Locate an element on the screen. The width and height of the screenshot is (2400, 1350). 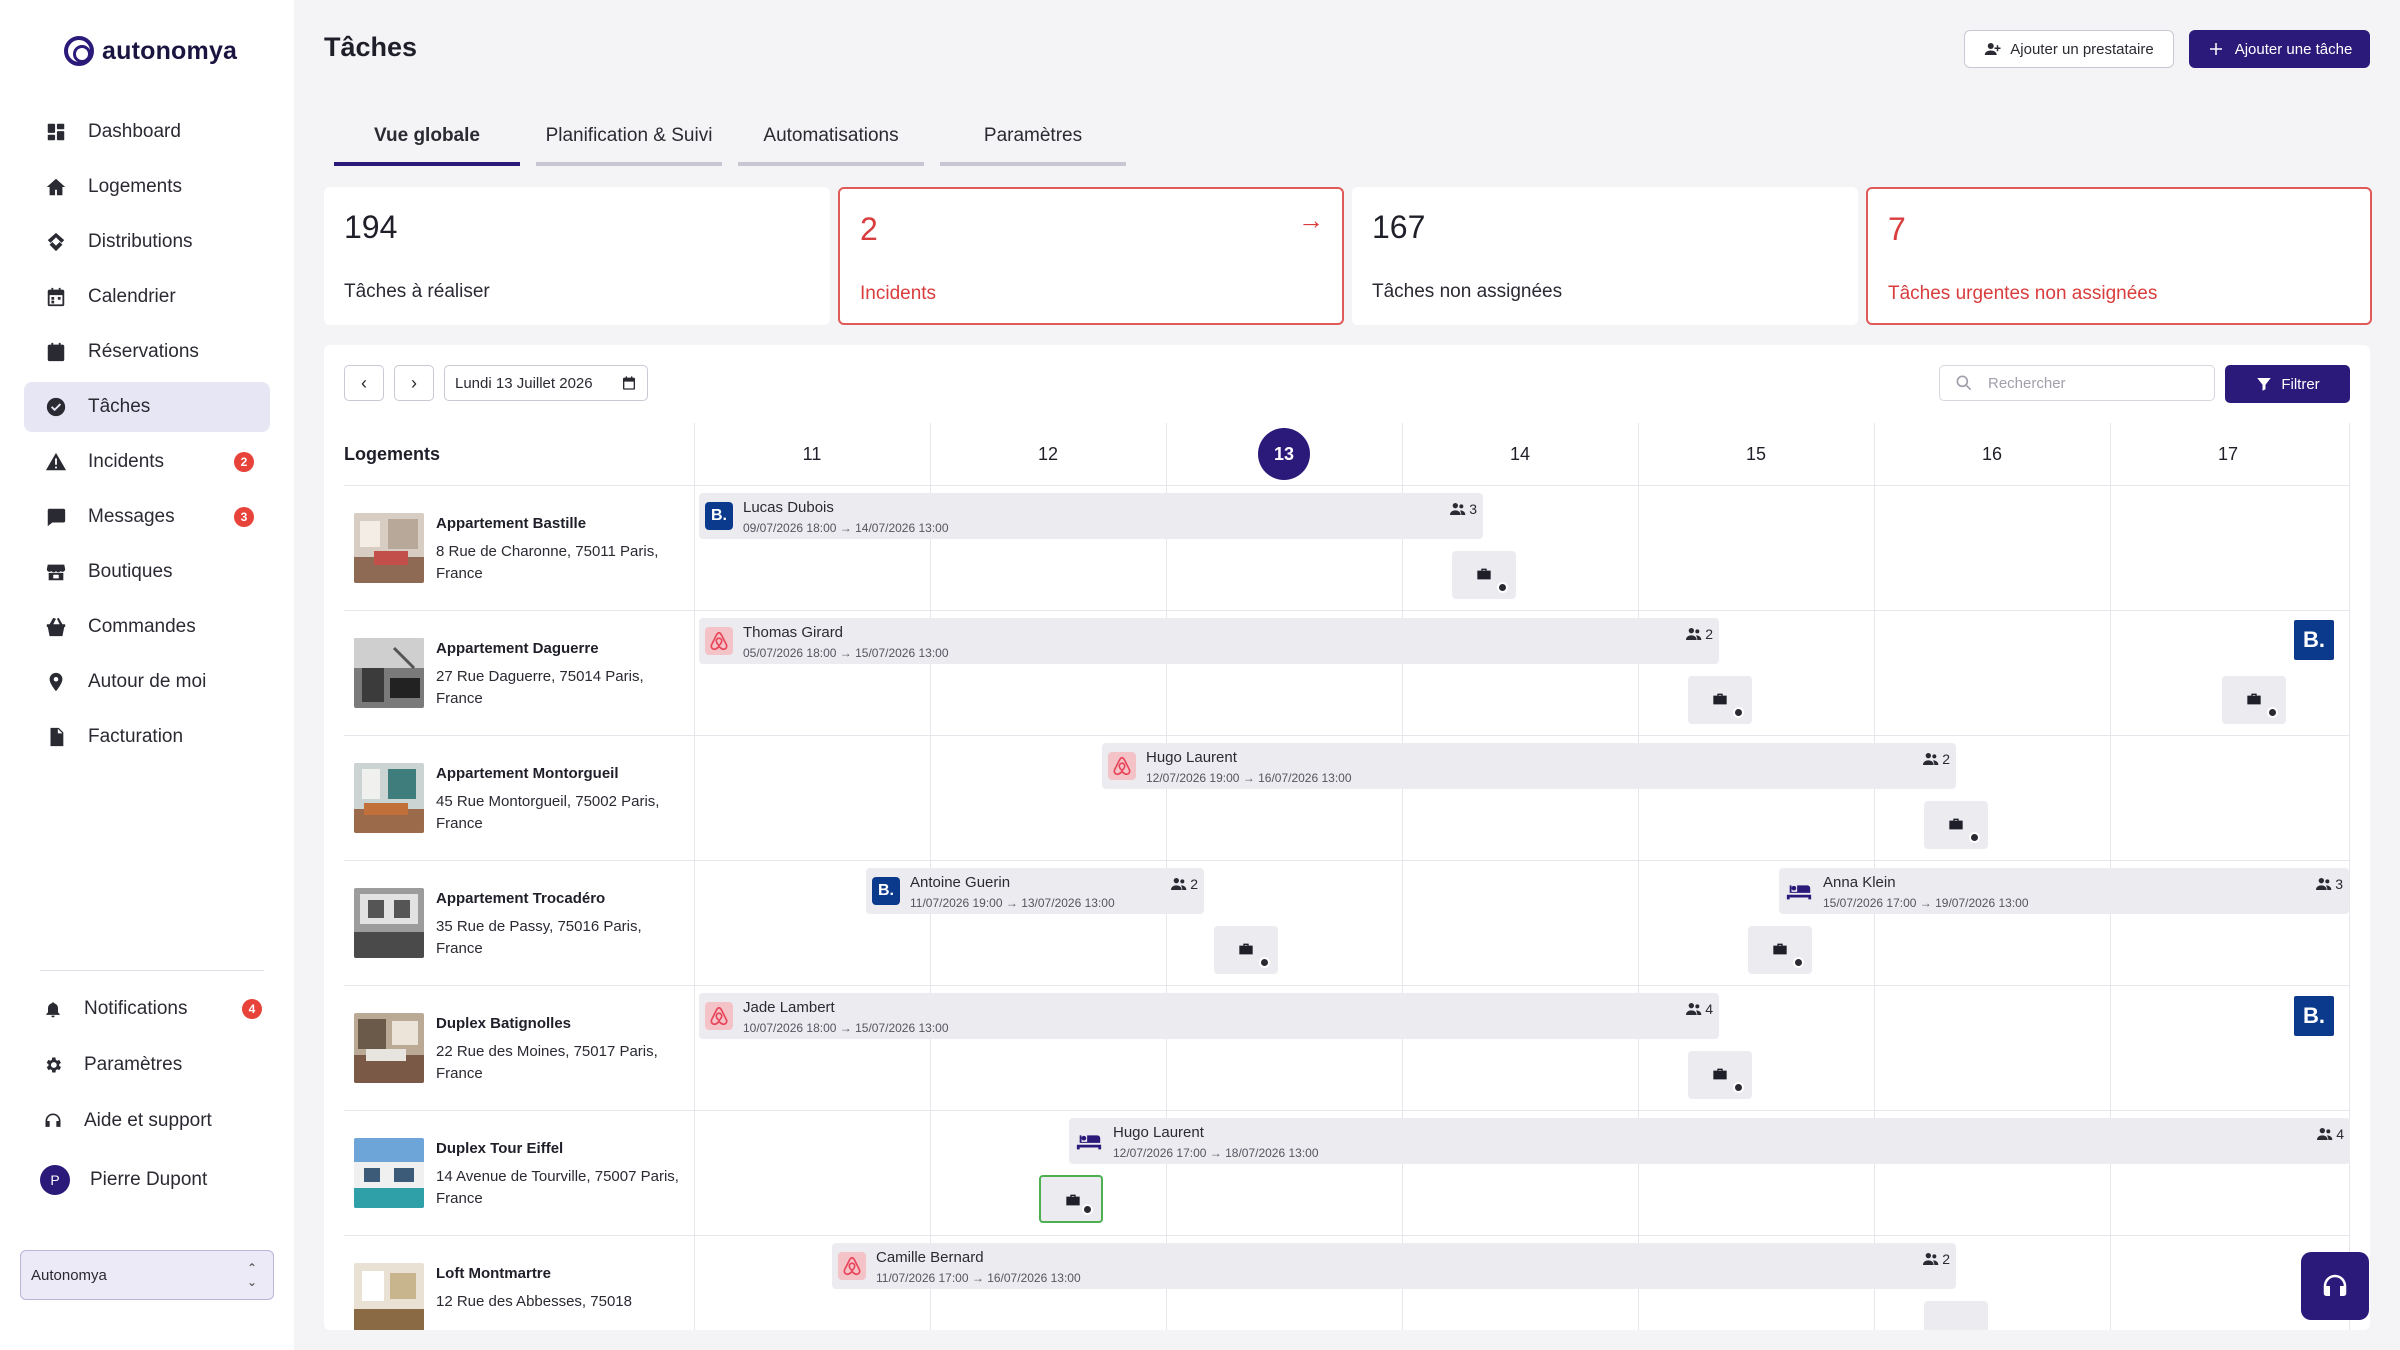
tab-parametres: Paramètres is located at coordinates (1033, 138).